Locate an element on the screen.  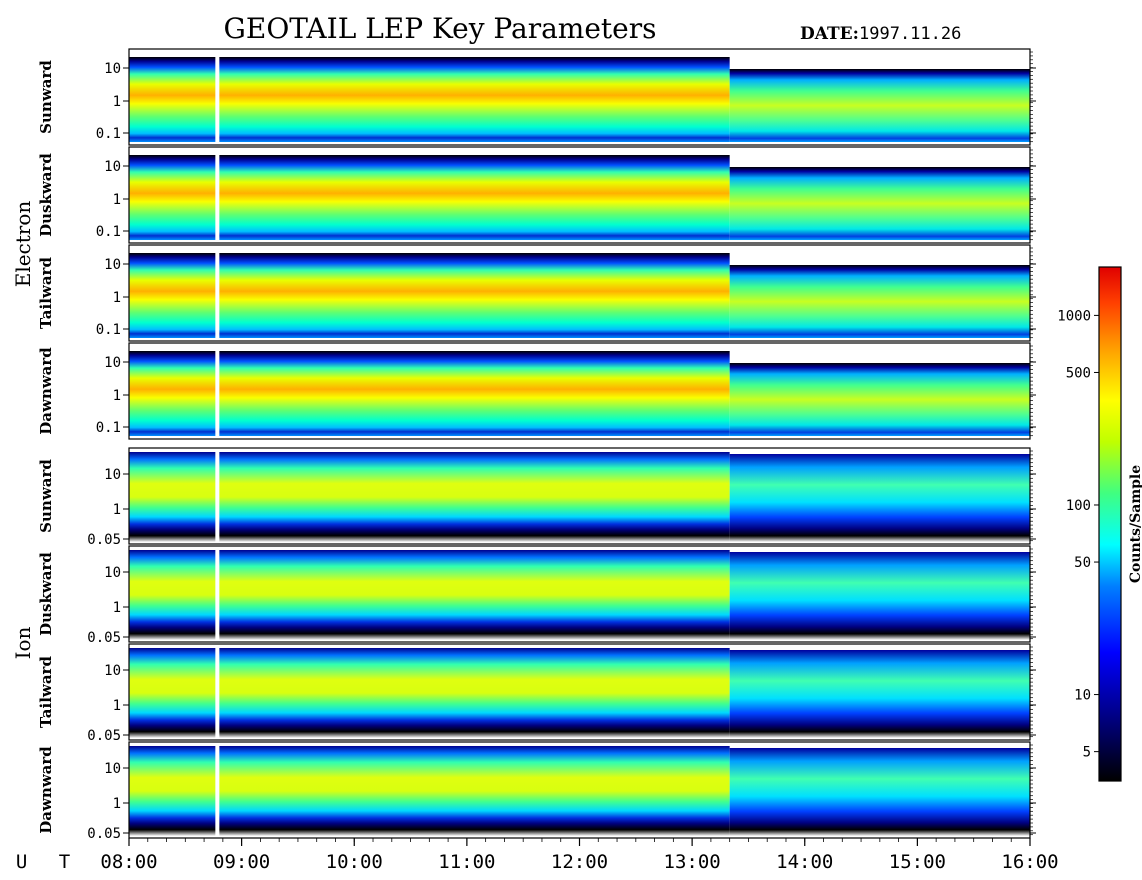
x-tick-label: 09:00 is located at coordinates (241, 862).